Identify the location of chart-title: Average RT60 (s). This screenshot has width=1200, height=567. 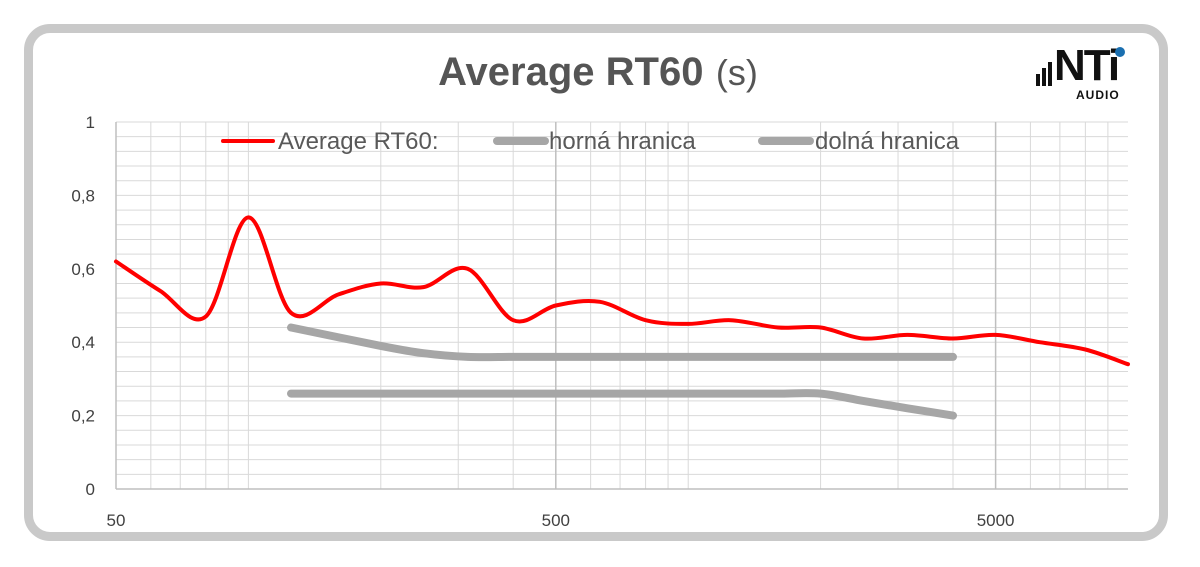
(598, 72).